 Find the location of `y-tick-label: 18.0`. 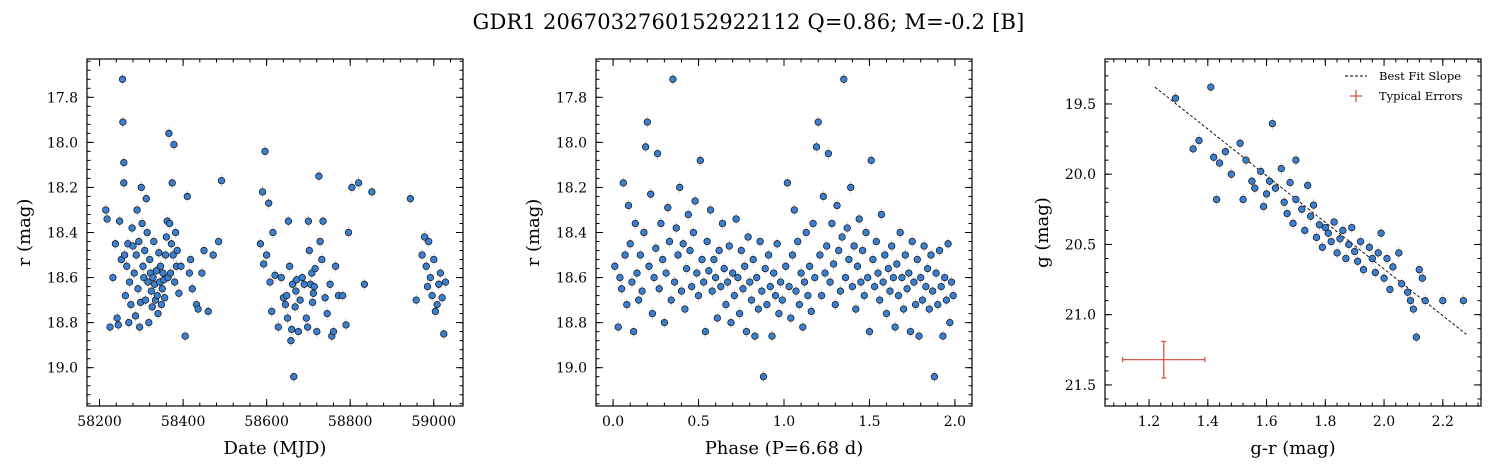

y-tick-label: 18.0 is located at coordinates (62, 143).